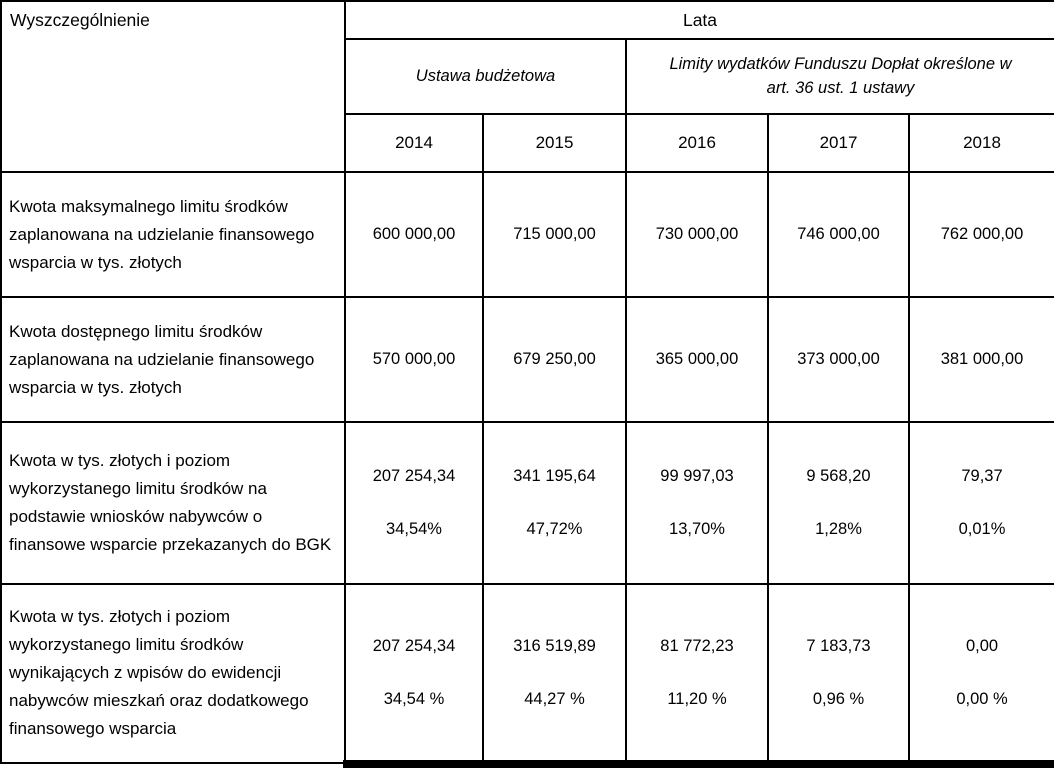 This screenshot has height=768, width=1054. I want to click on value-cell: 746 000,00, so click(838, 235).